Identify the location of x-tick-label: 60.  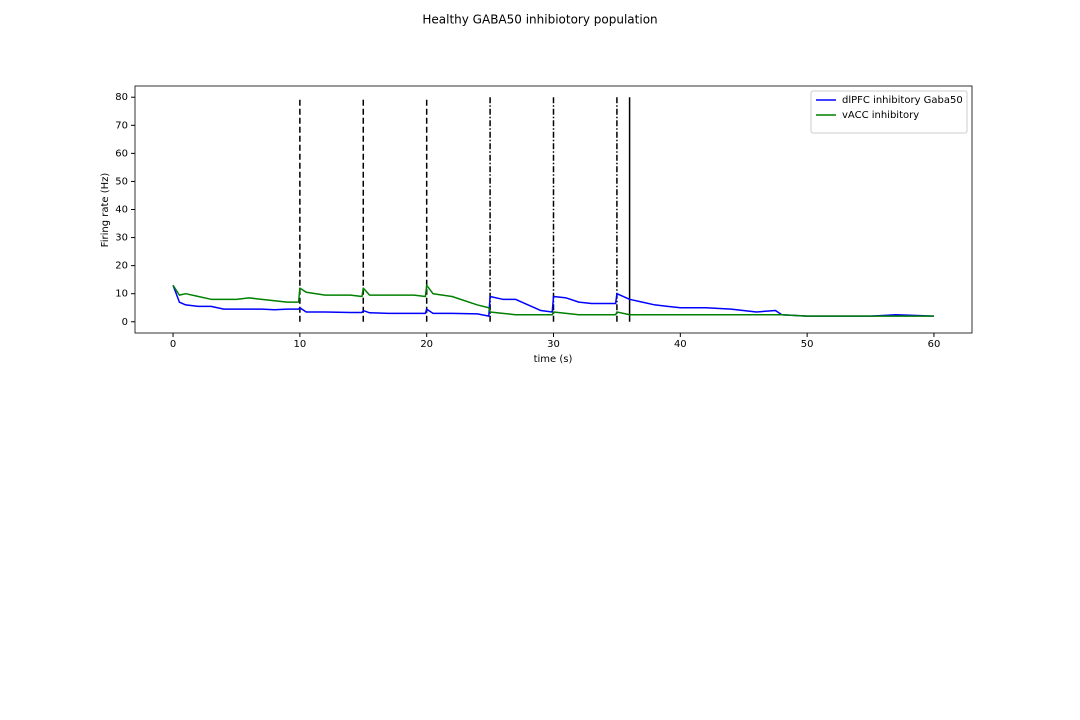
(934, 344).